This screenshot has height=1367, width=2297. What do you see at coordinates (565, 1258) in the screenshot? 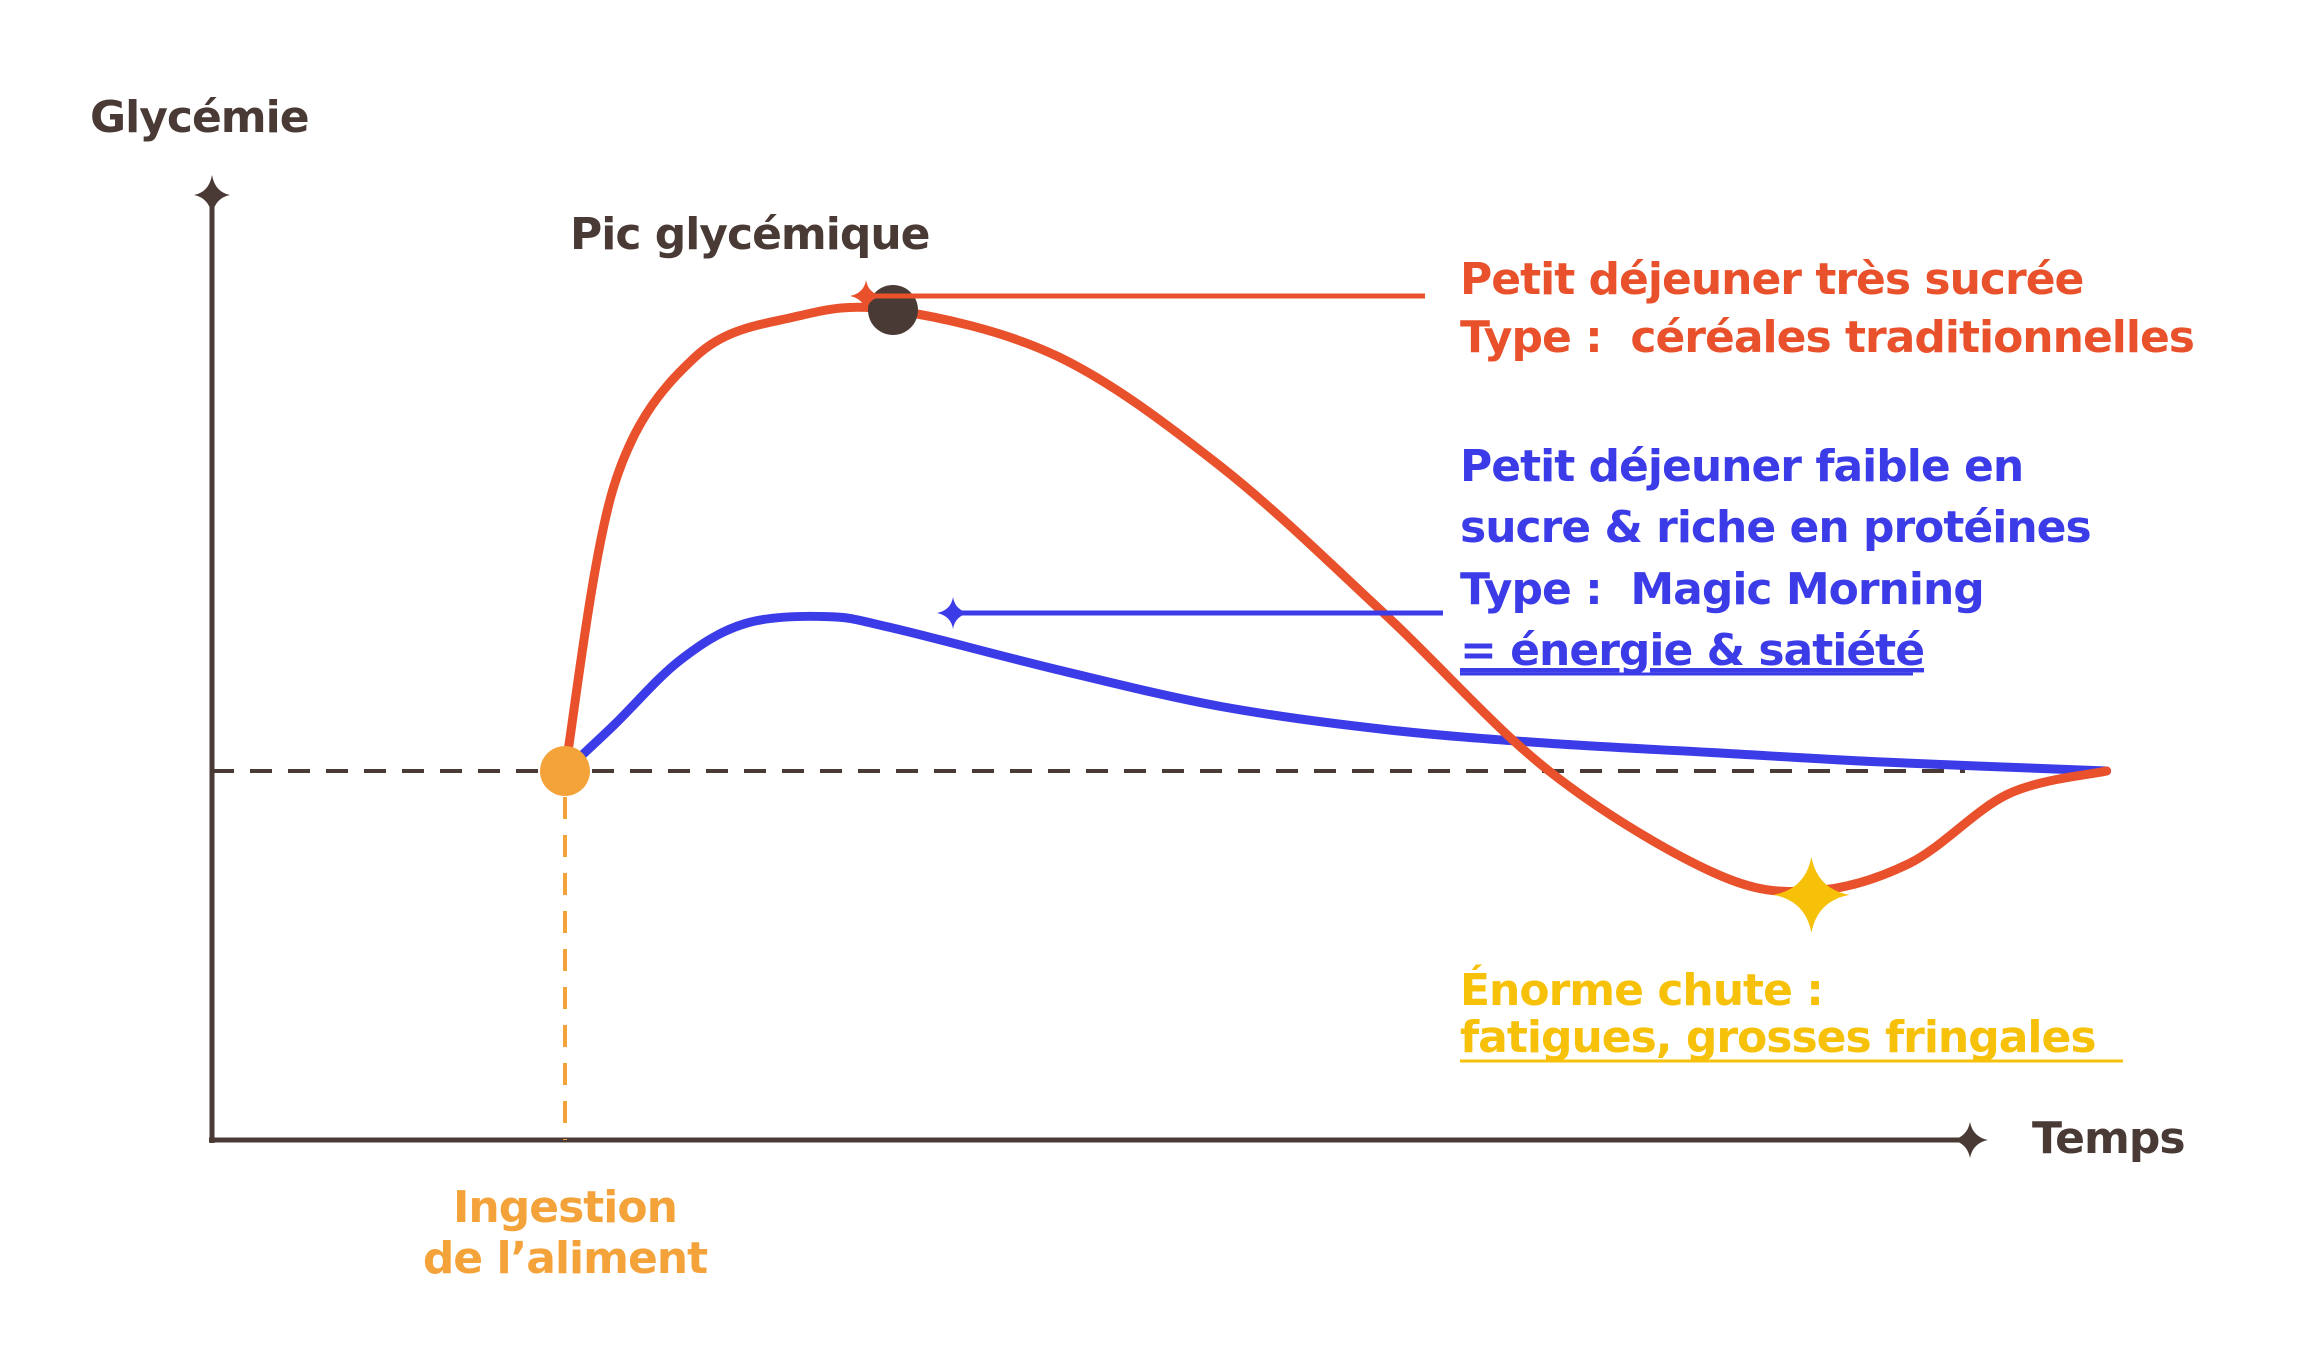
I see `ingestion-label-line2: de l’aliment` at bounding box center [565, 1258].